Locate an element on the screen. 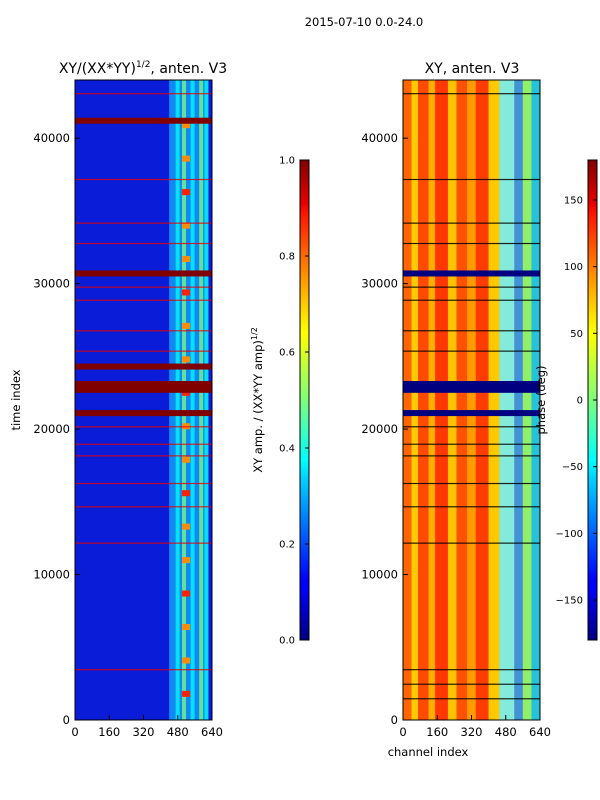 This screenshot has height=800, width=600. phase-colorbar-tick-label: 150 is located at coordinates (573, 201).